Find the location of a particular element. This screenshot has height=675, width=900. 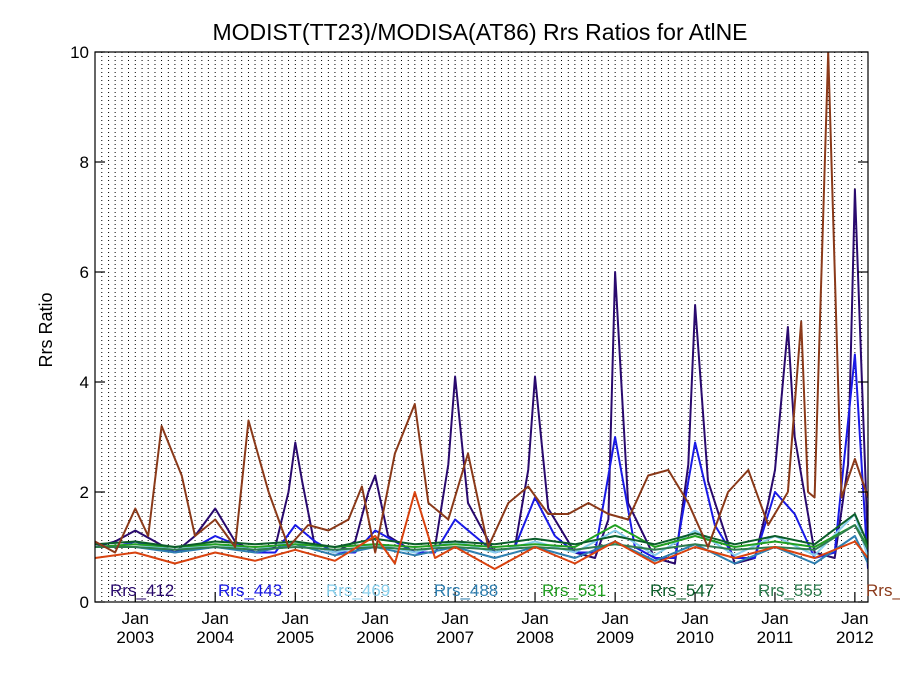

legend-entry-rrs-469: Rrs_469 is located at coordinates (358, 590).